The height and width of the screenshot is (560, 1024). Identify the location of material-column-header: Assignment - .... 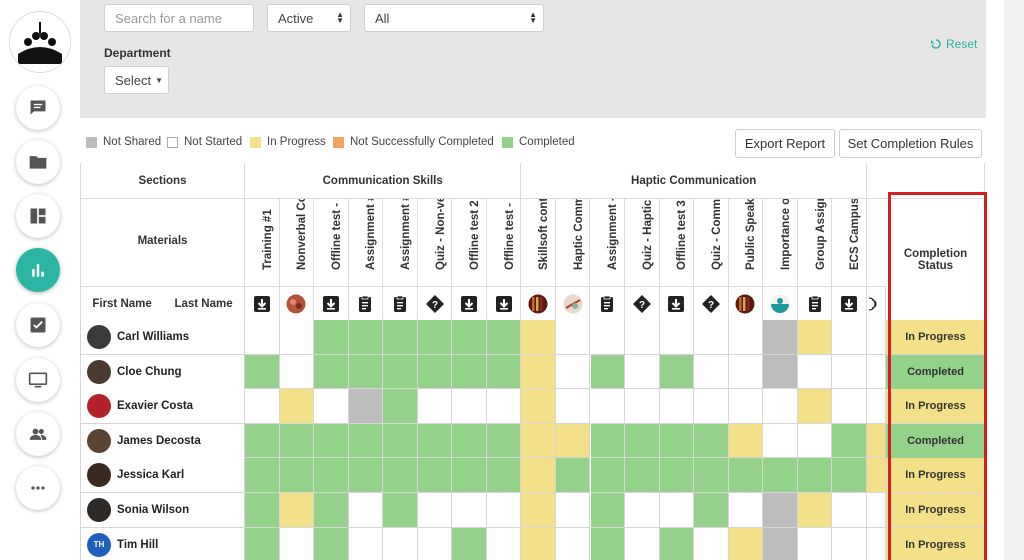
(608, 242).